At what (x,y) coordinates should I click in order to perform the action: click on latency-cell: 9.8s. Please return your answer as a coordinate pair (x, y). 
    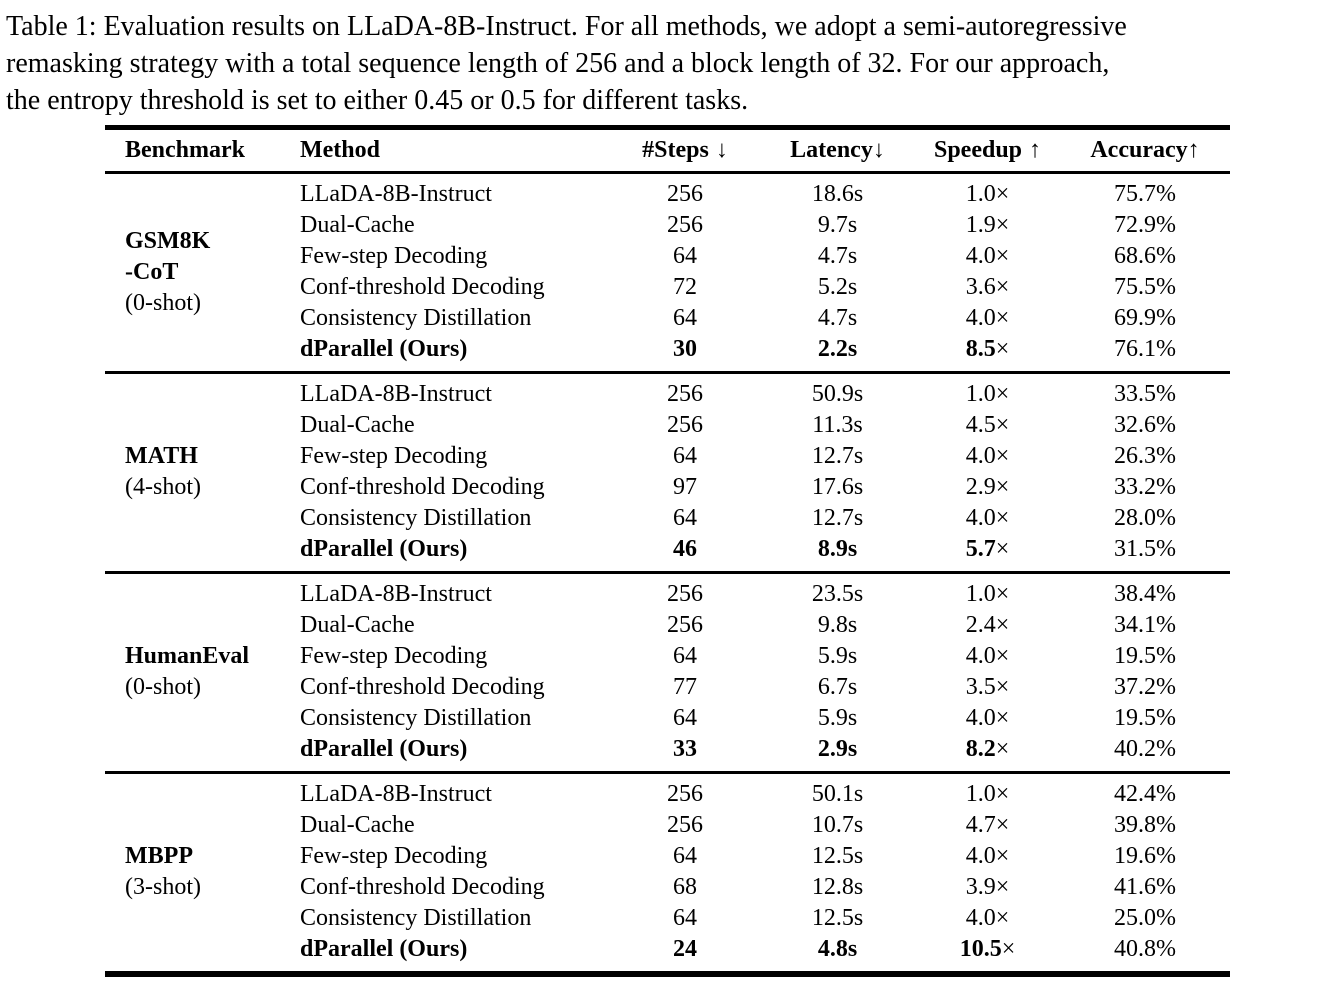
    Looking at the image, I should click on (837, 625).